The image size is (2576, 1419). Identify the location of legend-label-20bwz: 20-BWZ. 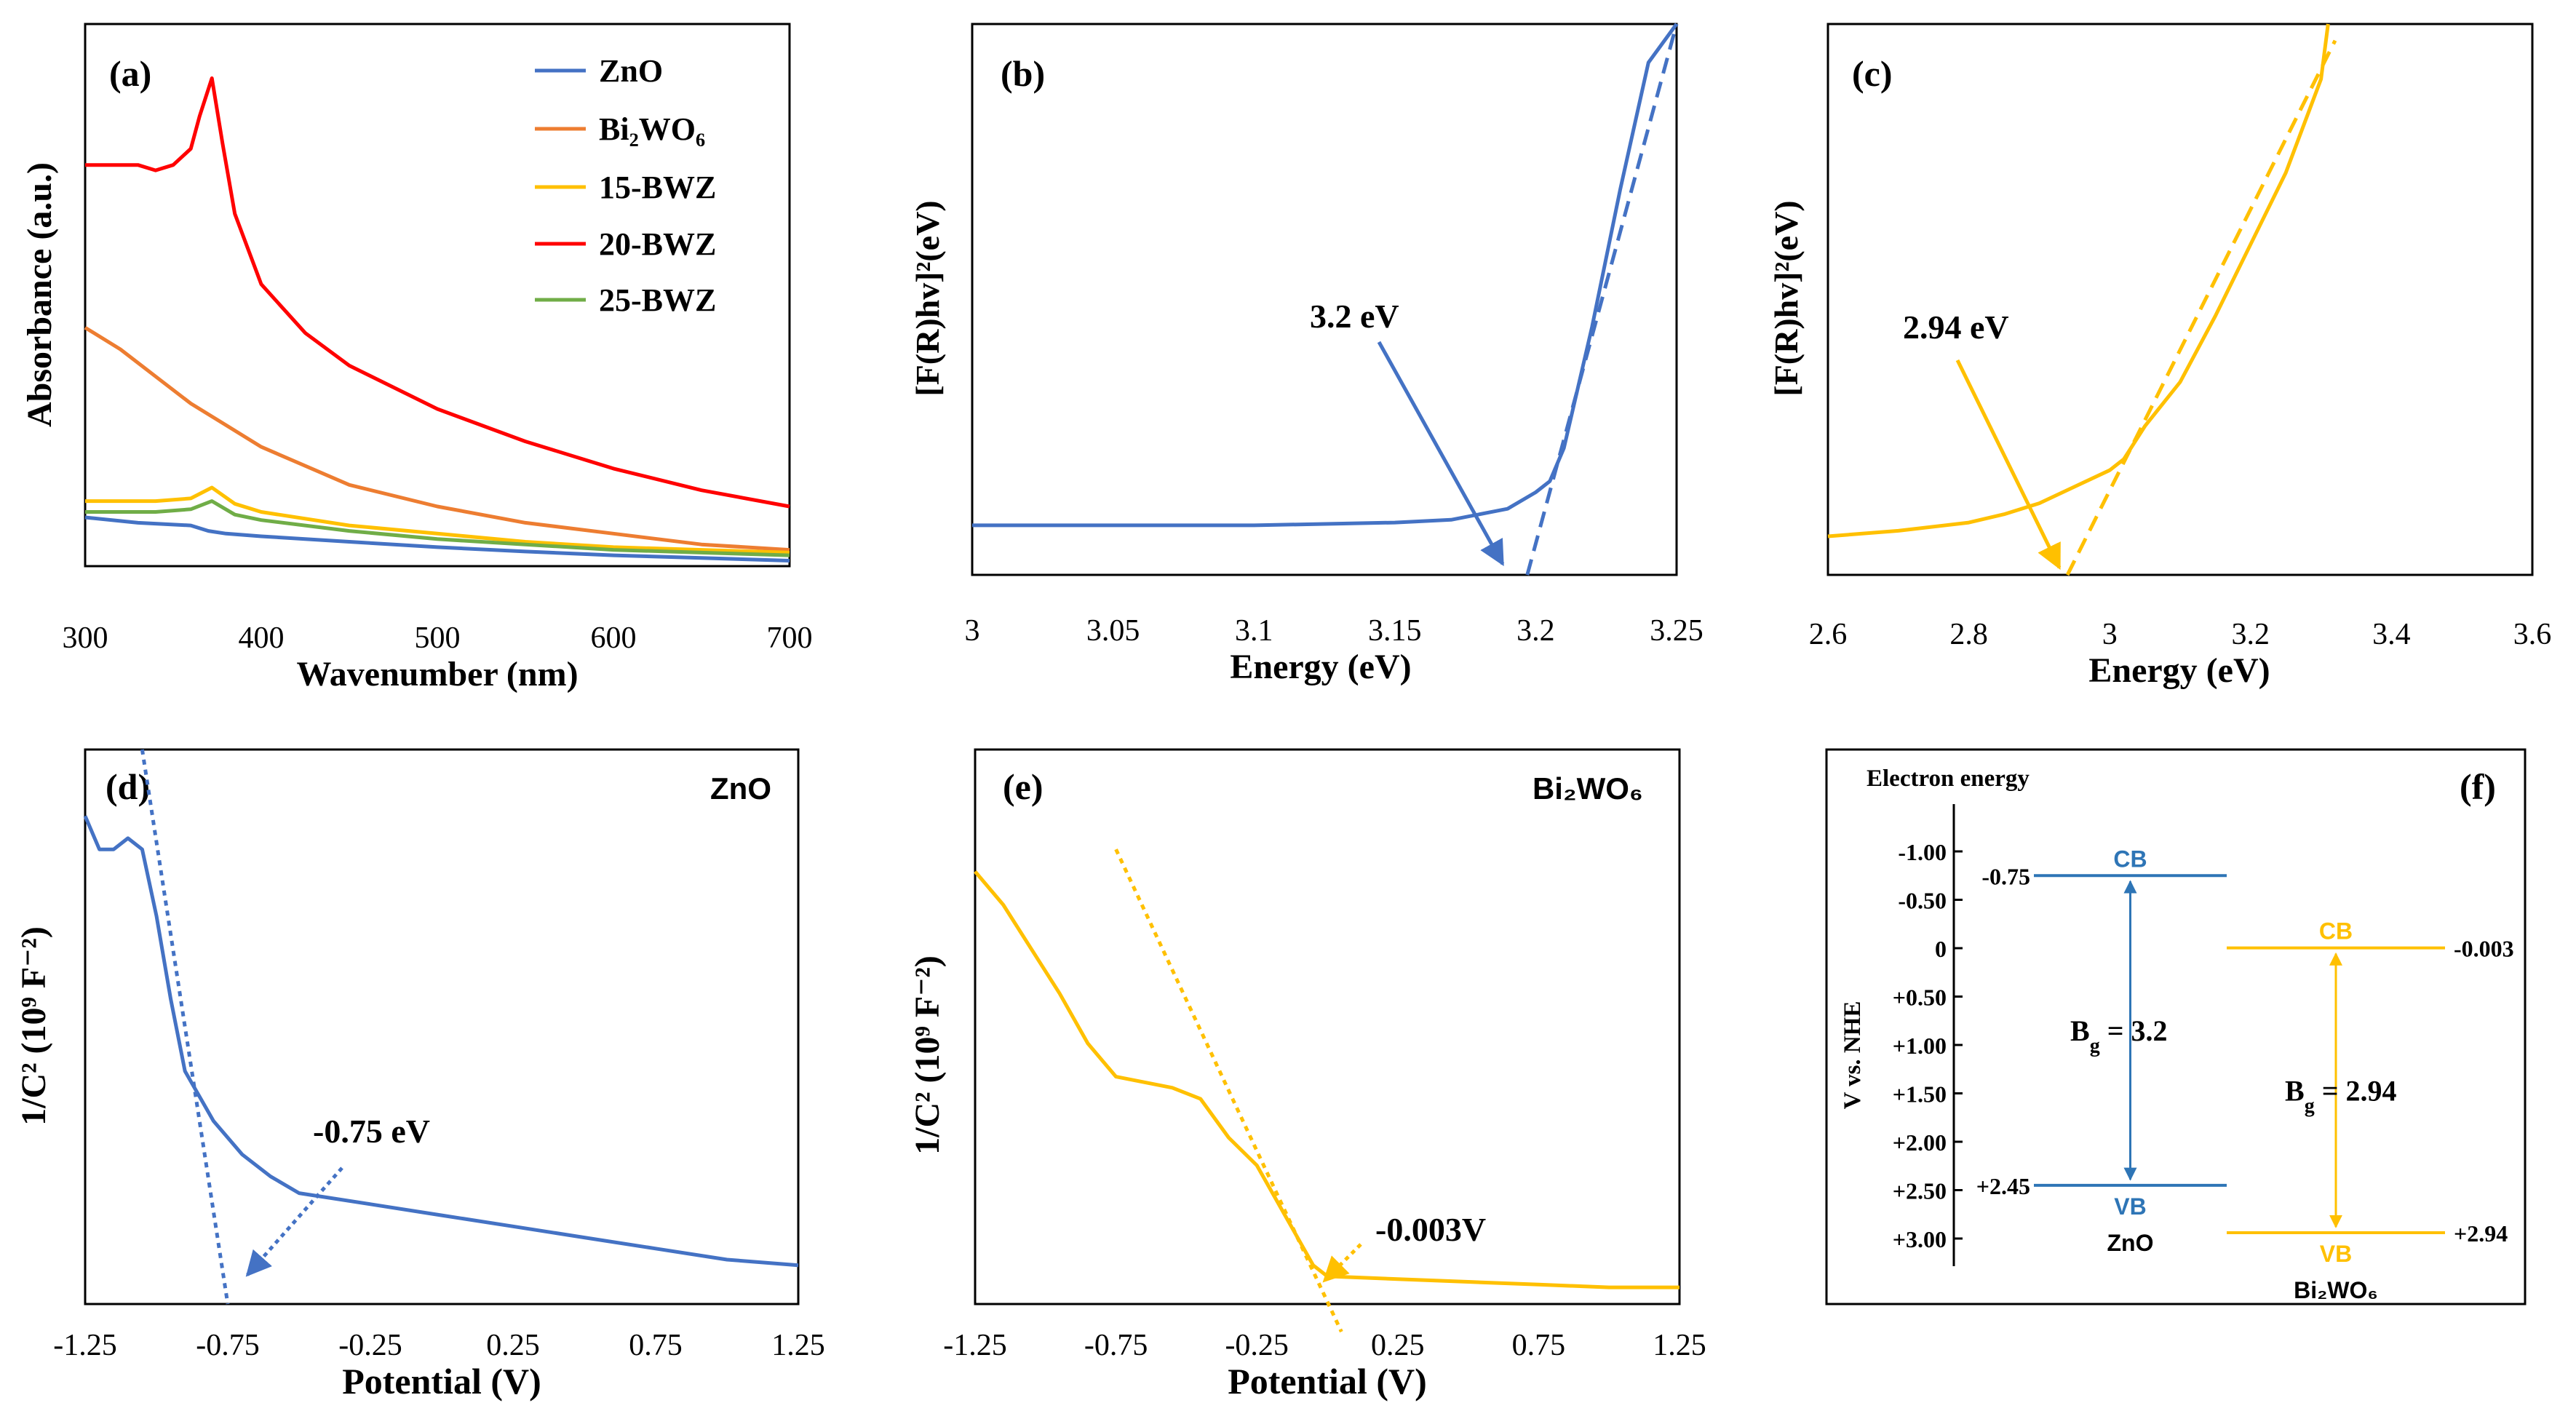
(657, 244).